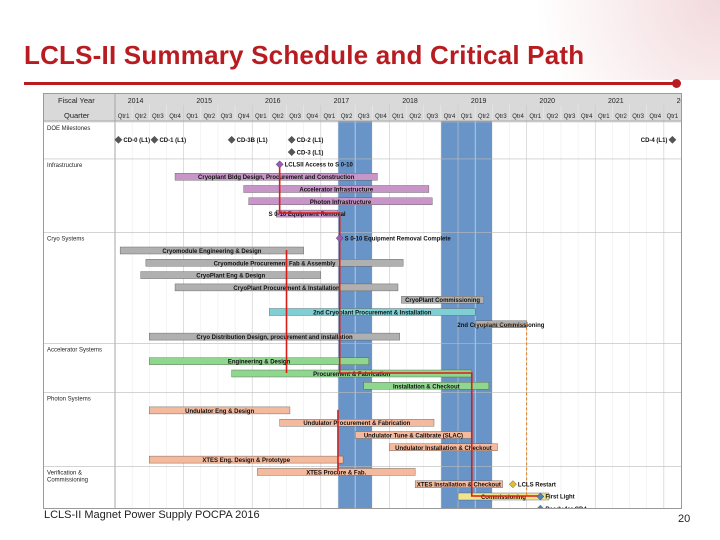 This screenshot has height=540, width=720. I want to click on quarter-label: Quarter, so click(77, 115).